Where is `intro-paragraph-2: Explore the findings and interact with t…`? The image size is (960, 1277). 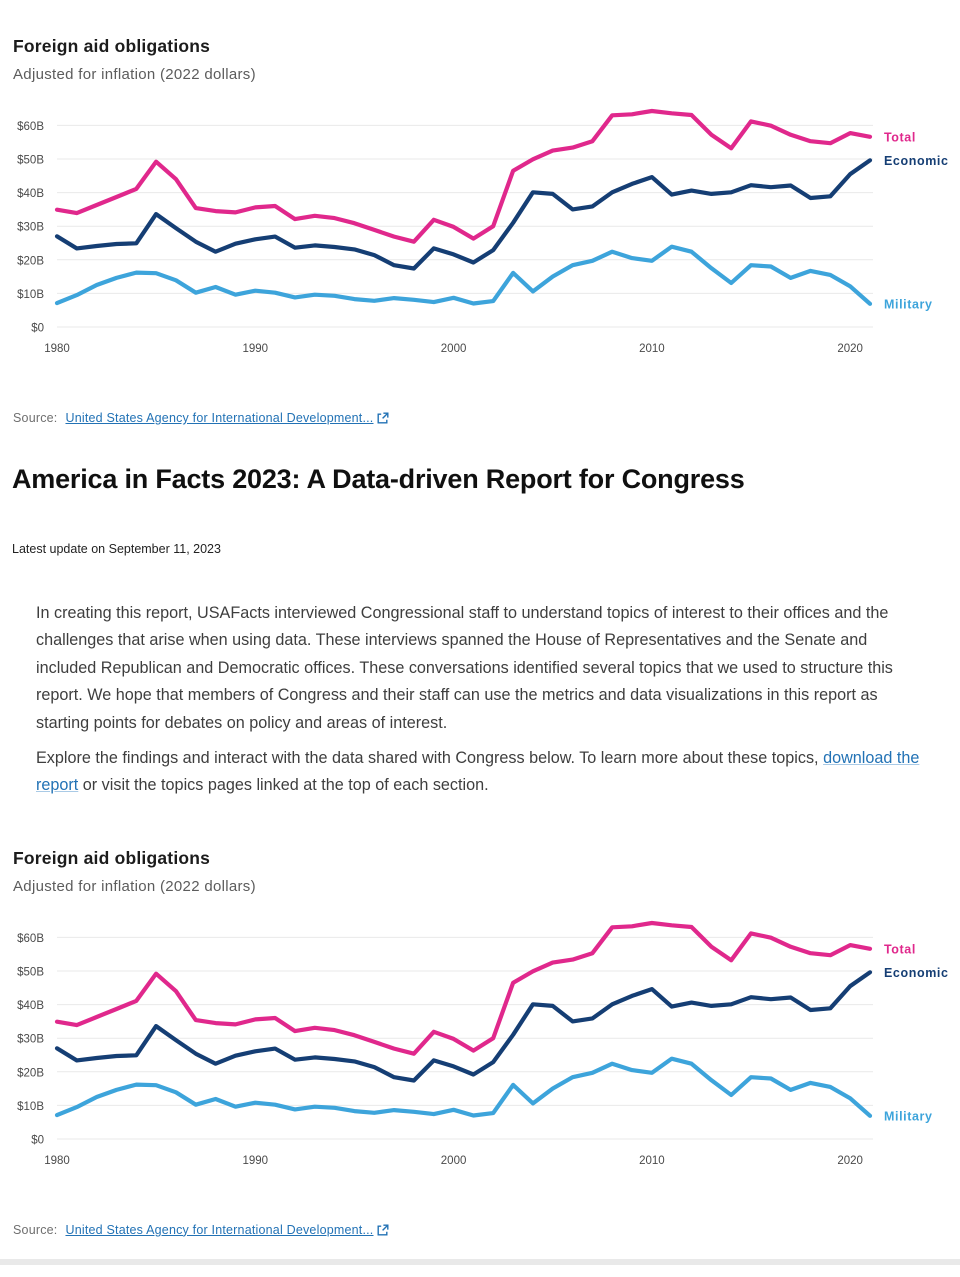
intro-paragraph-2: Explore the findings and interact with t… is located at coordinates (479, 772).